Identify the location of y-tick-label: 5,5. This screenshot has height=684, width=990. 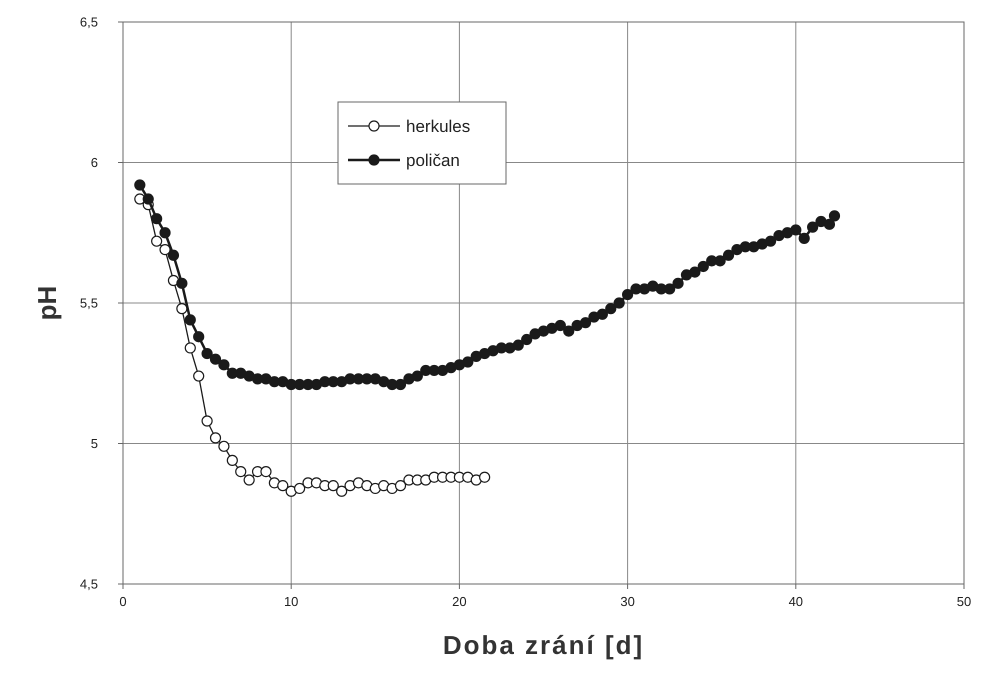
(89, 303).